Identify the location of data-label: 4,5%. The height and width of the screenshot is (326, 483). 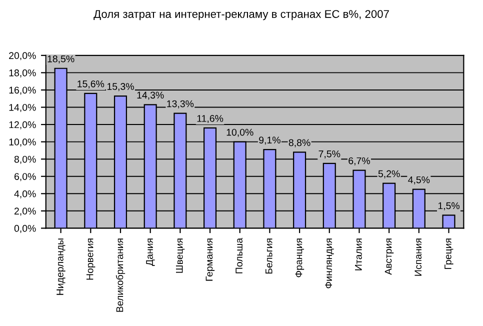
(419, 180).